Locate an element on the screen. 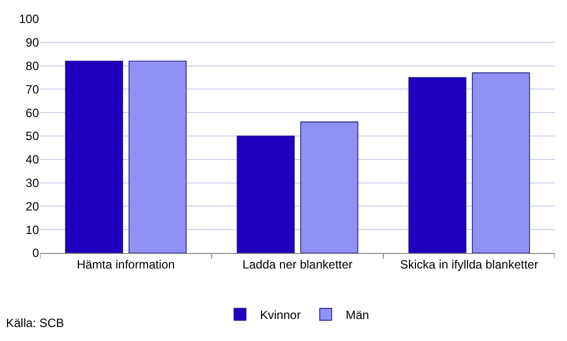  x-tick-label: Skicka in ifyllda blanketter is located at coordinates (469, 264).